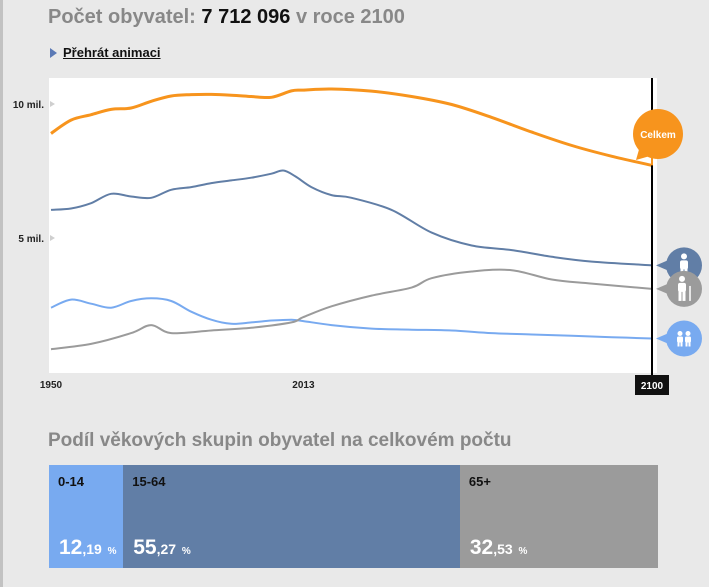 The width and height of the screenshot is (709, 587). Describe the element at coordinates (122, 17) in the screenshot. I see `title-prefix: Počet obyvatel:` at that location.